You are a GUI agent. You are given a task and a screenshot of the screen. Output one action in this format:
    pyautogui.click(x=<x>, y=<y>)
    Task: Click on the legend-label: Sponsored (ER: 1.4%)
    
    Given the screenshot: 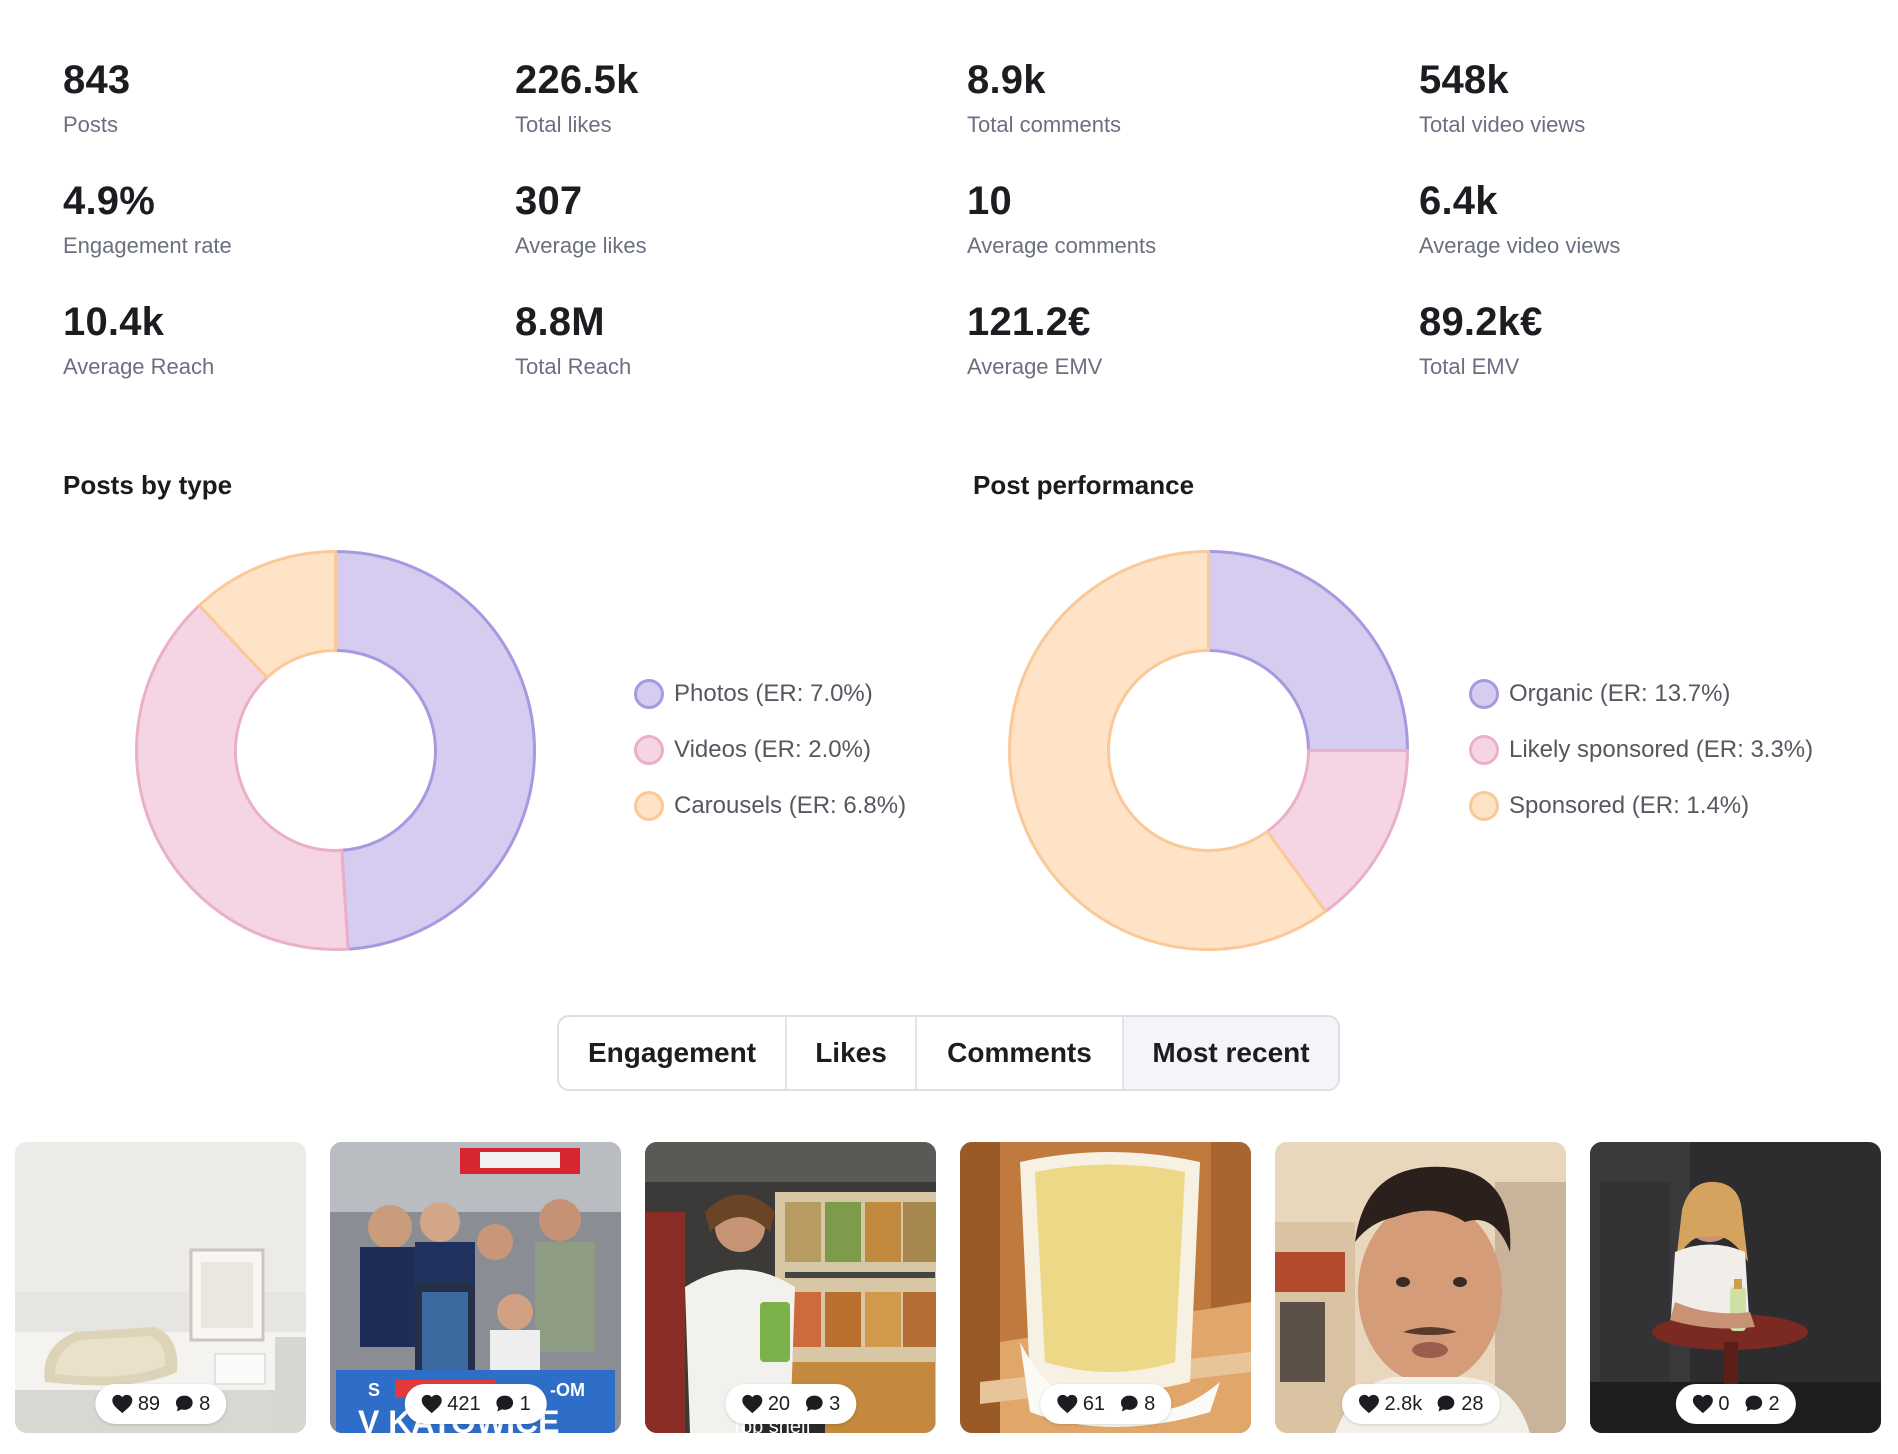 What is the action you would take?
    pyautogui.click(x=1629, y=805)
    